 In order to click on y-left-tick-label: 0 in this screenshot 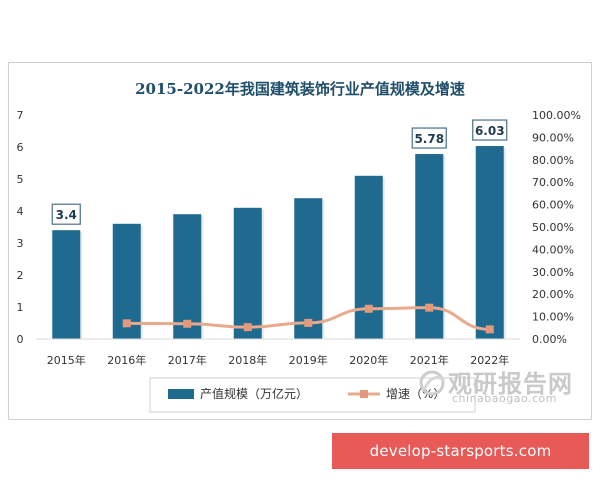, I will do `click(20, 339)`.